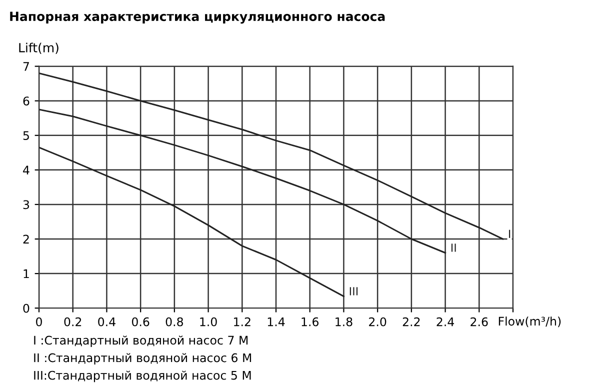 This screenshot has height=390, width=600. I want to click on text: III:Стандартный водяной насос 5 M, so click(142, 376).